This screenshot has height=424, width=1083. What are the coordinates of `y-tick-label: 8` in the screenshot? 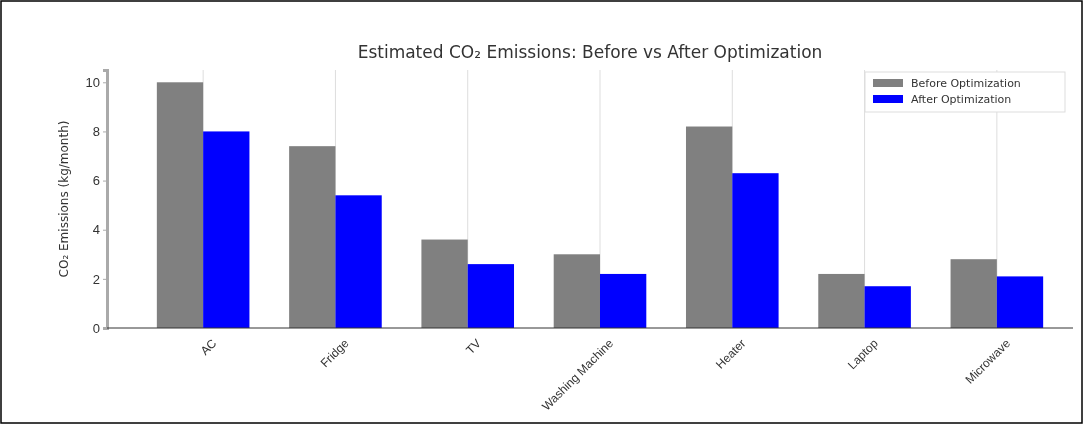 It's located at (96, 132).